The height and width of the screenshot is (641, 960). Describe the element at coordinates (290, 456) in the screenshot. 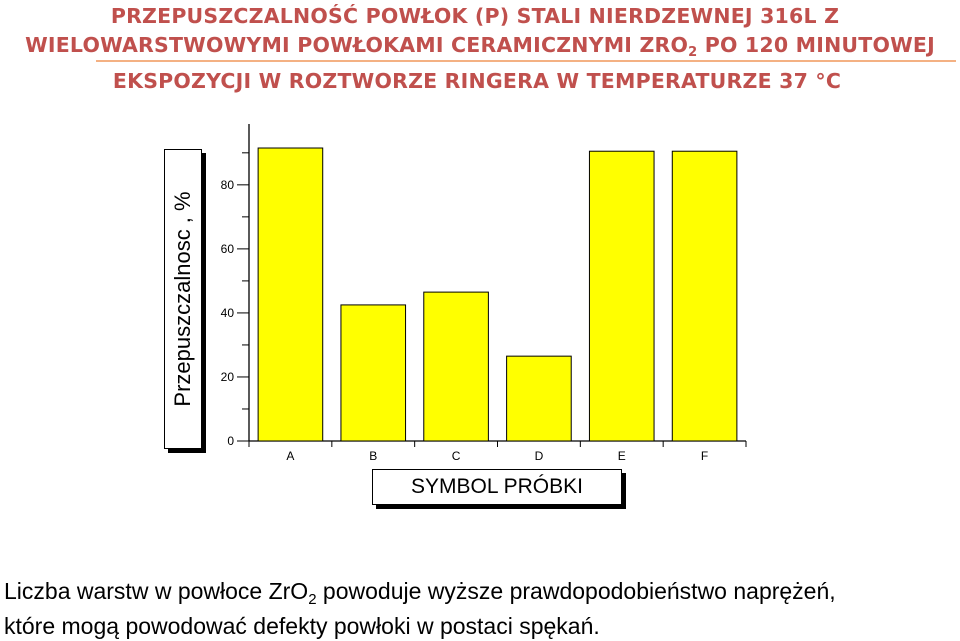

I see `x-tick-label-A: A` at that location.